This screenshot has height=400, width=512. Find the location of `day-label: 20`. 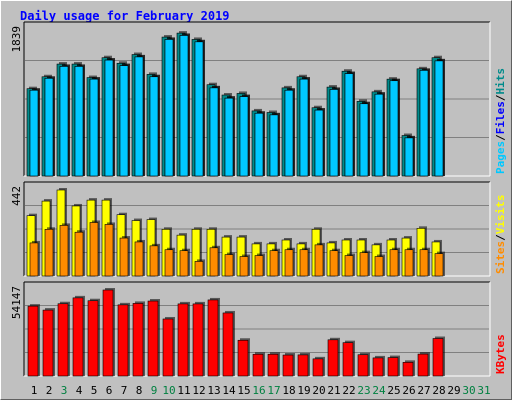

day-label: 20 is located at coordinates (318, 390).